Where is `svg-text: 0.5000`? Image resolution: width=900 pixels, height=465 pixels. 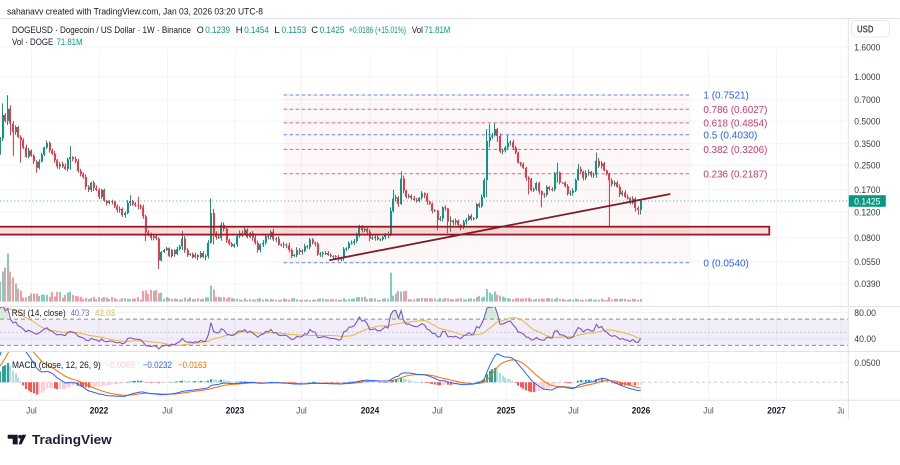
svg-text: 0.5000 is located at coordinates (867, 121).